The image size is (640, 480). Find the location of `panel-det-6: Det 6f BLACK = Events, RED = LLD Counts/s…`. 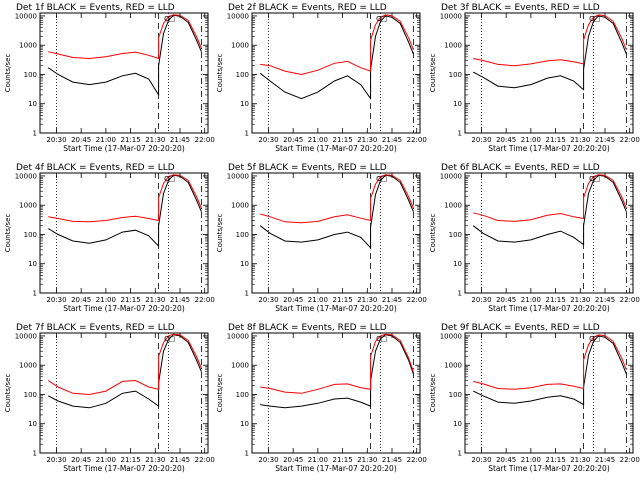

panel-det-6: Det 6f BLACK = Events, RED = LLD Counts/s… is located at coordinates (534, 238).